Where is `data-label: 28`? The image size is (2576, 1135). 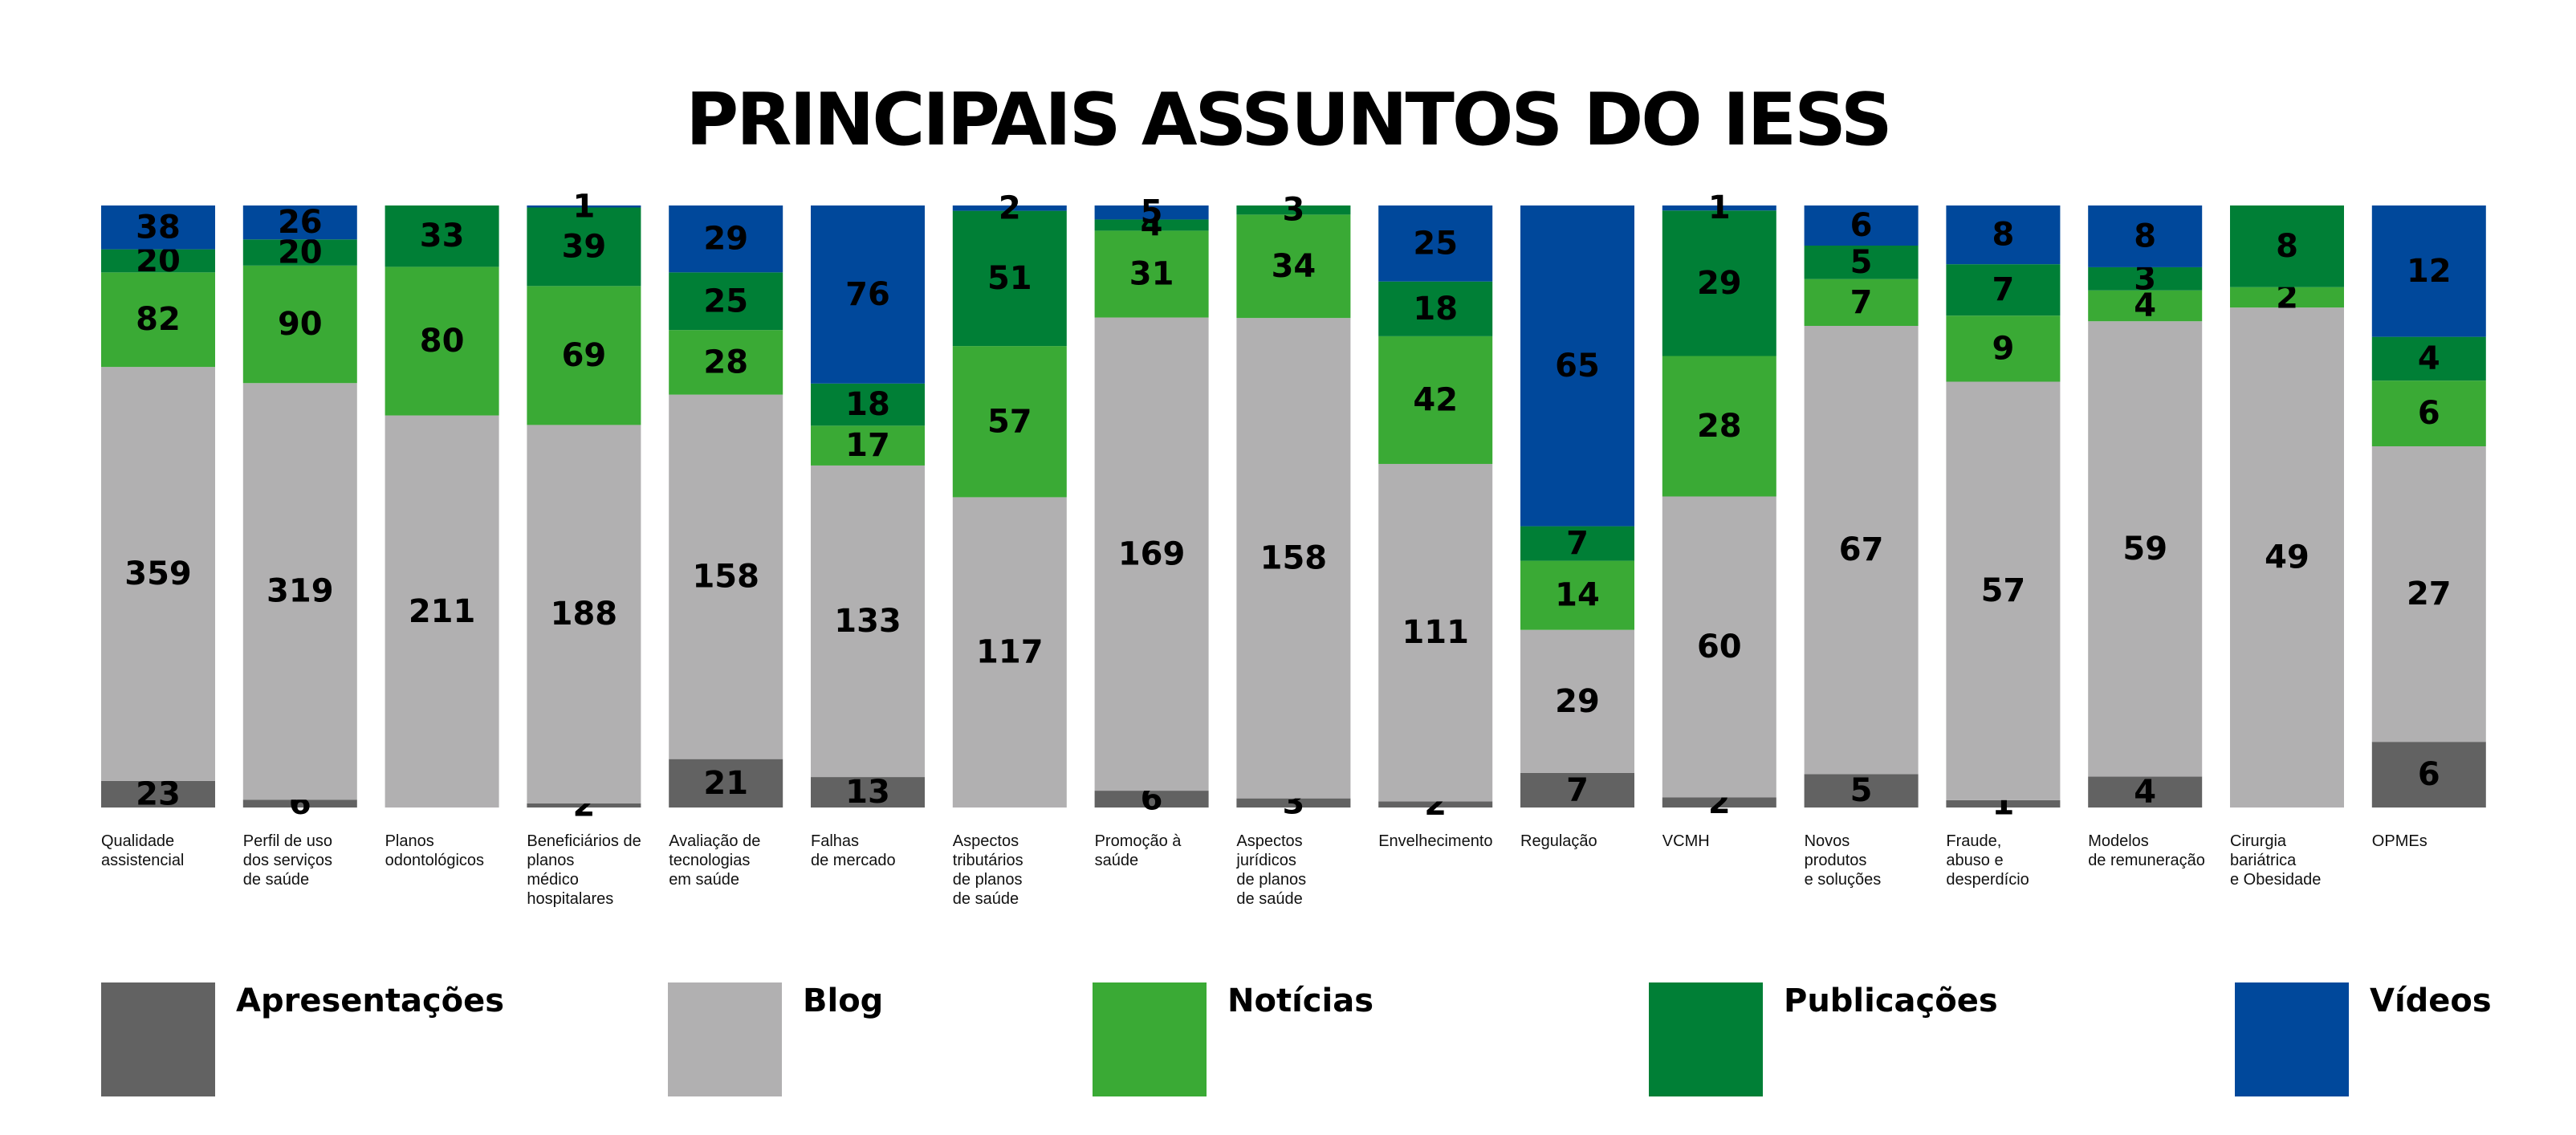
data-label: 28 is located at coordinates (725, 362).